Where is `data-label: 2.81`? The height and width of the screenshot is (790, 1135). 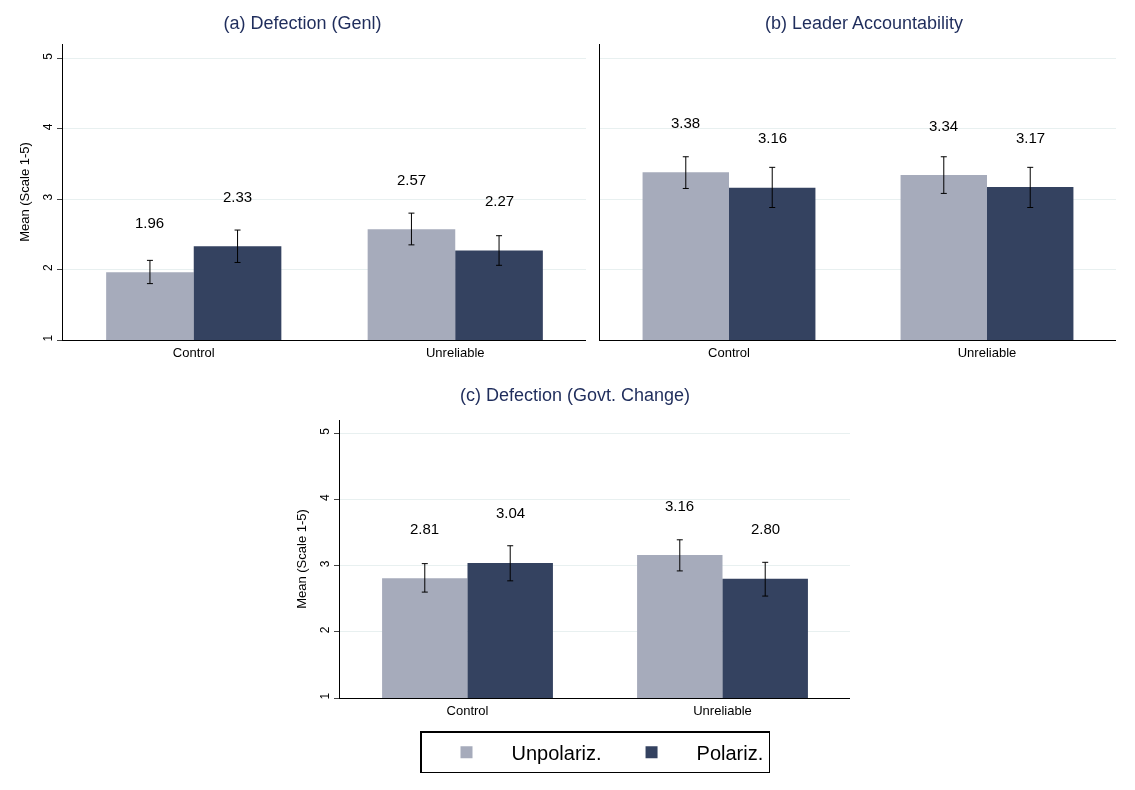 data-label: 2.81 is located at coordinates (425, 528).